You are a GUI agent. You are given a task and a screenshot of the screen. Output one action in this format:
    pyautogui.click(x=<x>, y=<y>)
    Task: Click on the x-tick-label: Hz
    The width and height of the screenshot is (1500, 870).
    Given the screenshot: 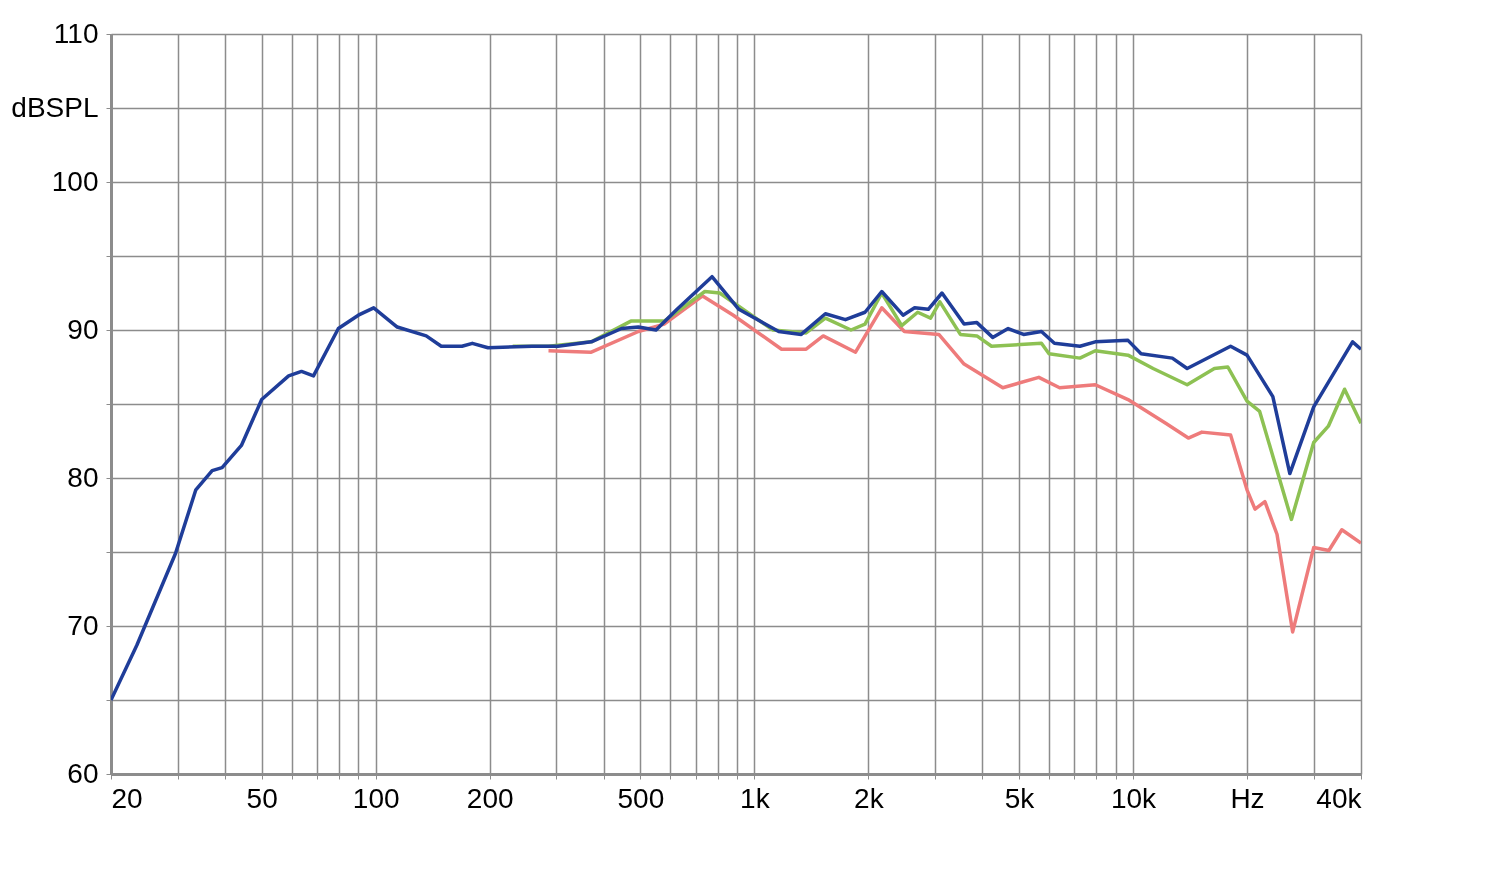 What is the action you would take?
    pyautogui.click(x=1247, y=798)
    